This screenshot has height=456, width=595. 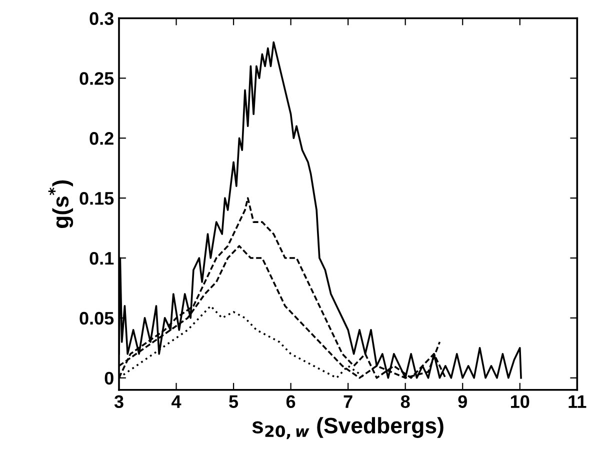 I want to click on x-tick-label: 6, so click(x=291, y=401).